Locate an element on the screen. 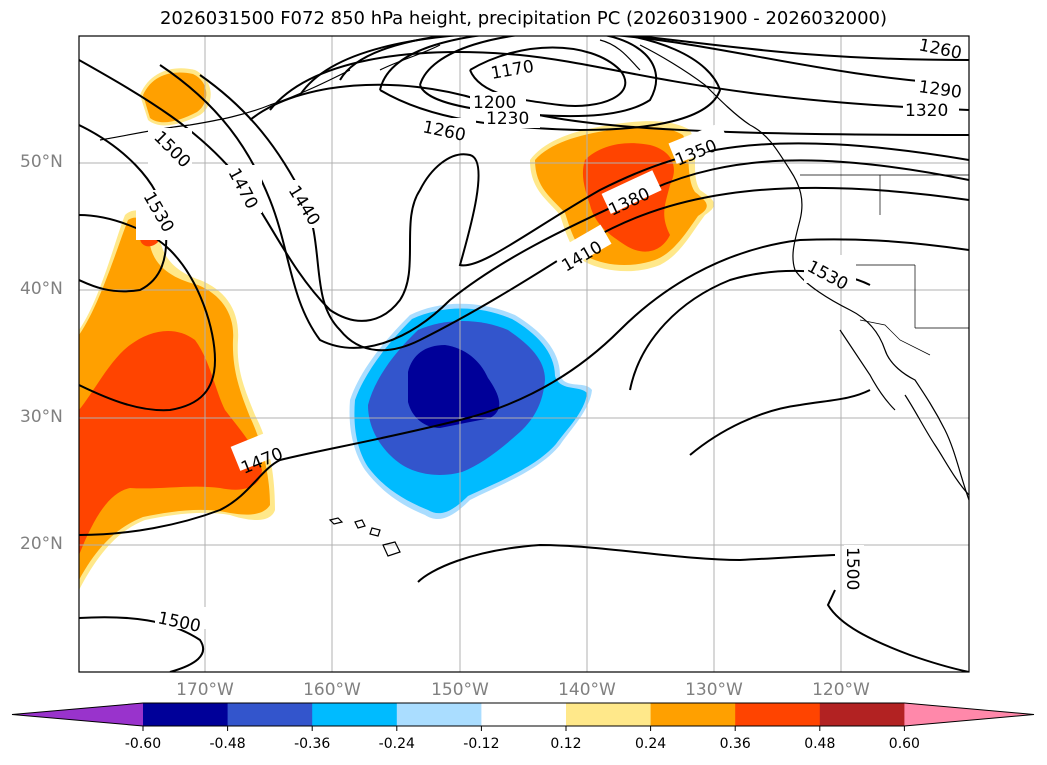 The image size is (1047, 765). lat-label: 40°N is located at coordinates (41, 289).